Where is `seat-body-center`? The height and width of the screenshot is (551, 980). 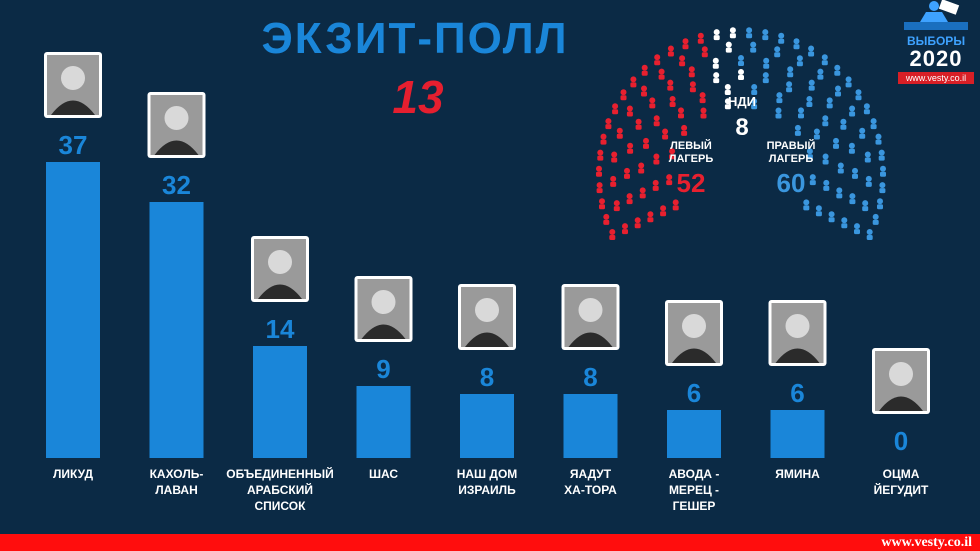
seat-body-center is located at coordinates (727, 107).